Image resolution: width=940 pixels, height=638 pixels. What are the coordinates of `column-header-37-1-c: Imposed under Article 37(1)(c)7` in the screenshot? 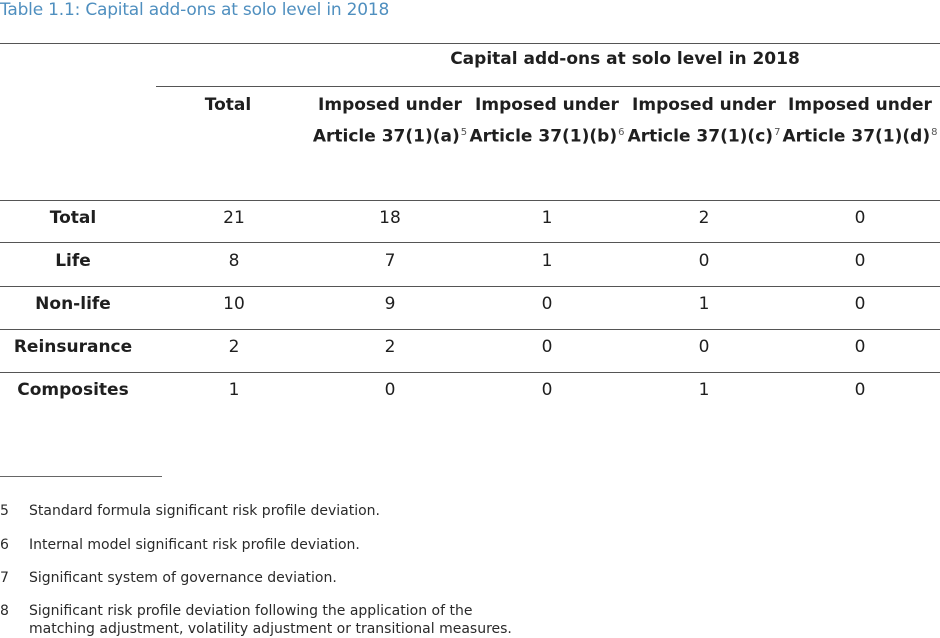 It's located at (704, 121).